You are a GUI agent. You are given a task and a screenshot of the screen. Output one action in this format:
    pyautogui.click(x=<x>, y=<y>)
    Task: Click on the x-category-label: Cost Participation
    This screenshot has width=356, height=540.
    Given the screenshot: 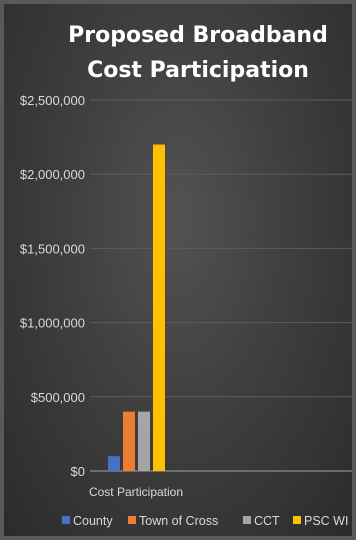 What is the action you would take?
    pyautogui.click(x=136, y=492)
    